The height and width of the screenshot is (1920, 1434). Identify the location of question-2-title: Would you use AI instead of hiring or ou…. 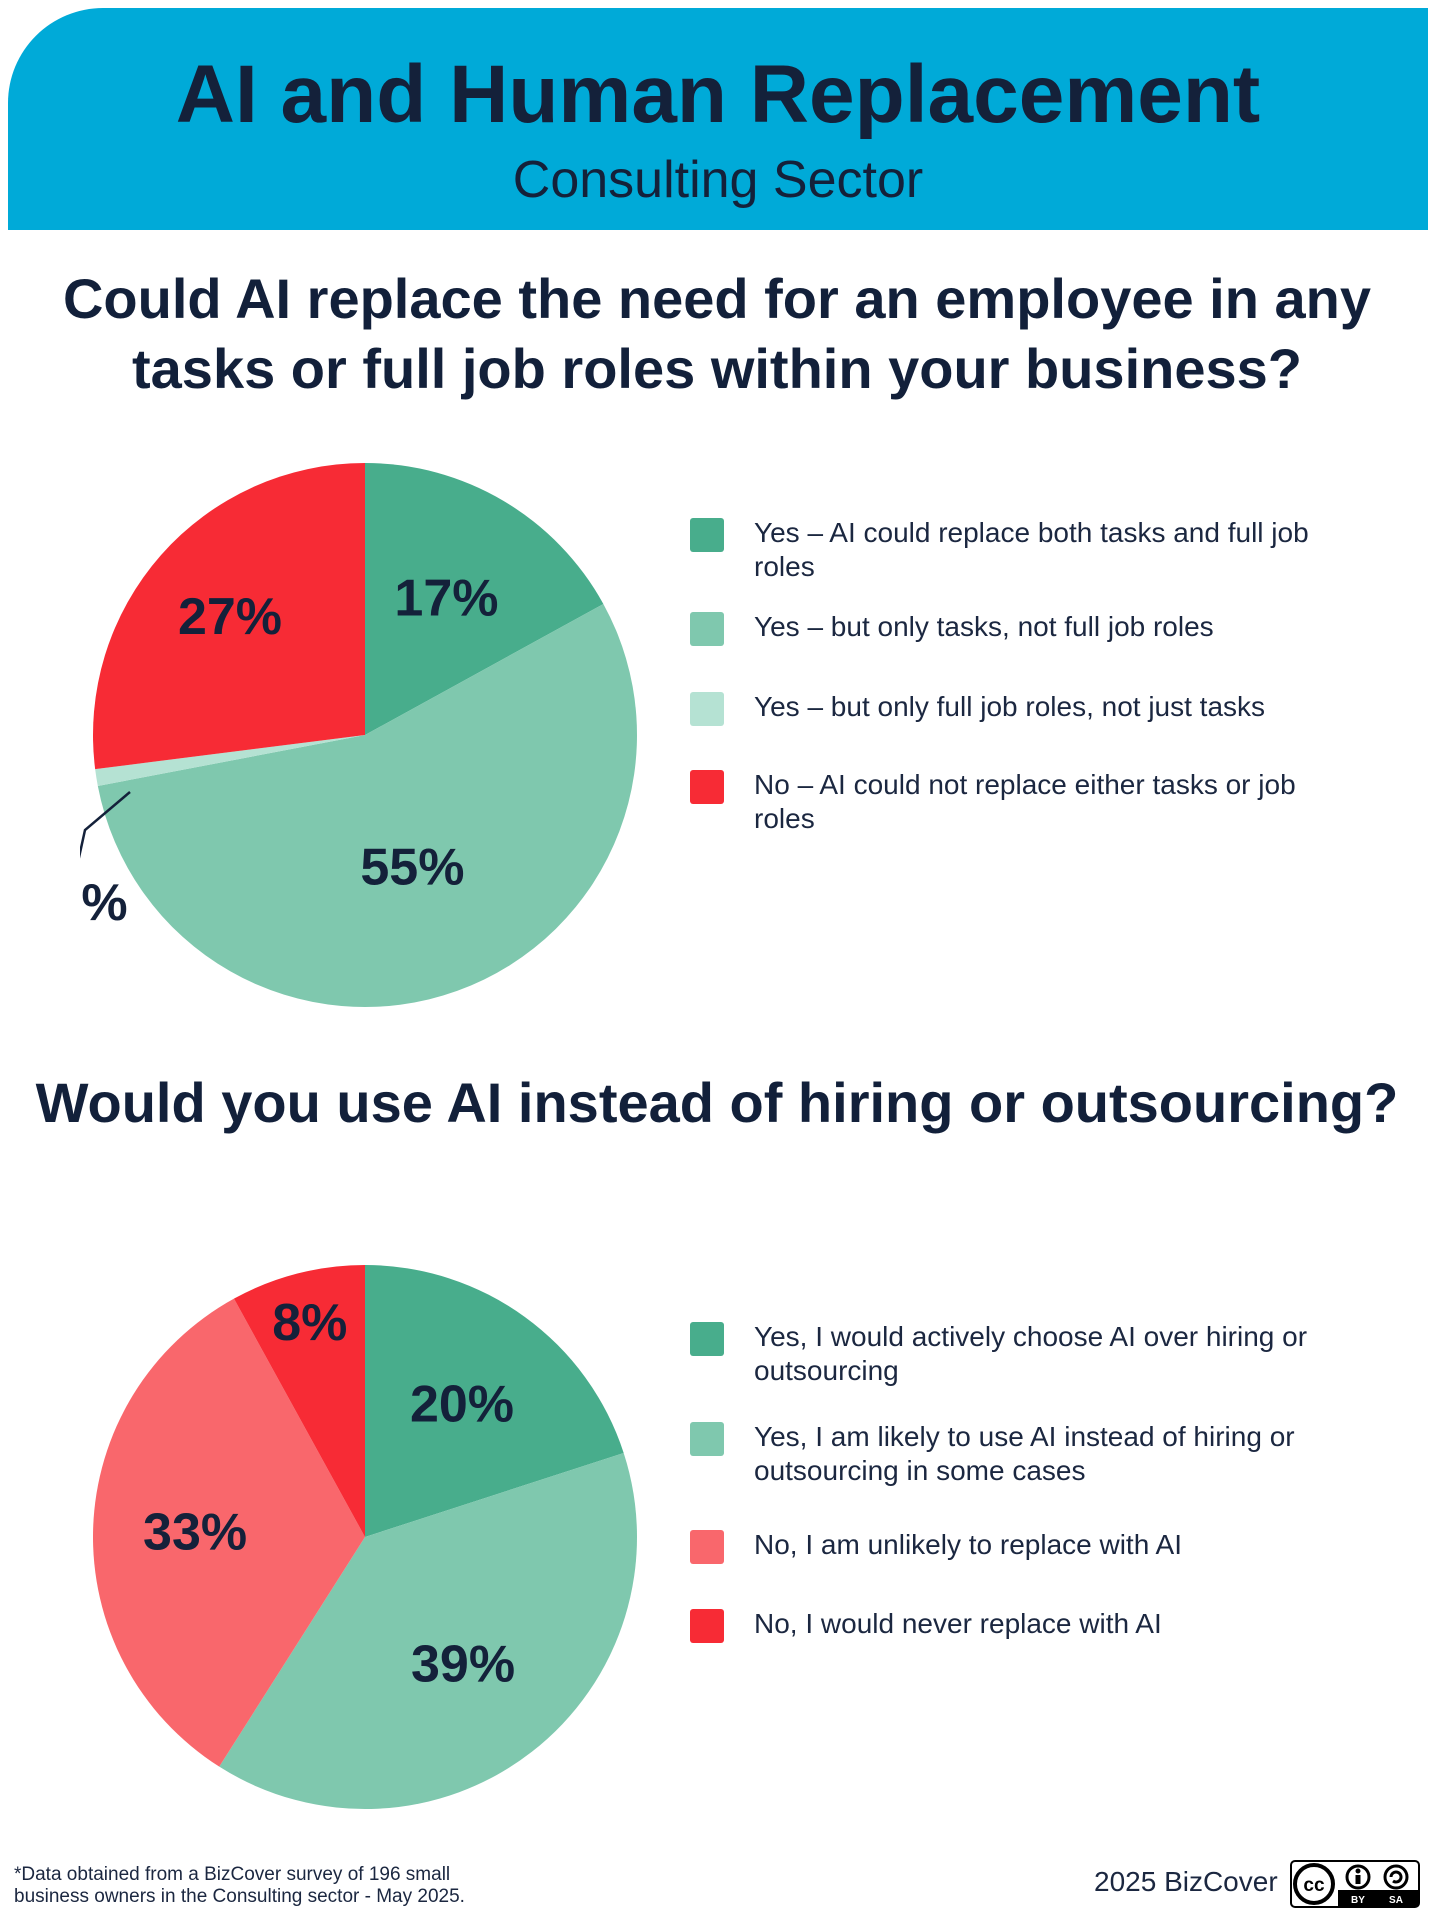
(717, 1102).